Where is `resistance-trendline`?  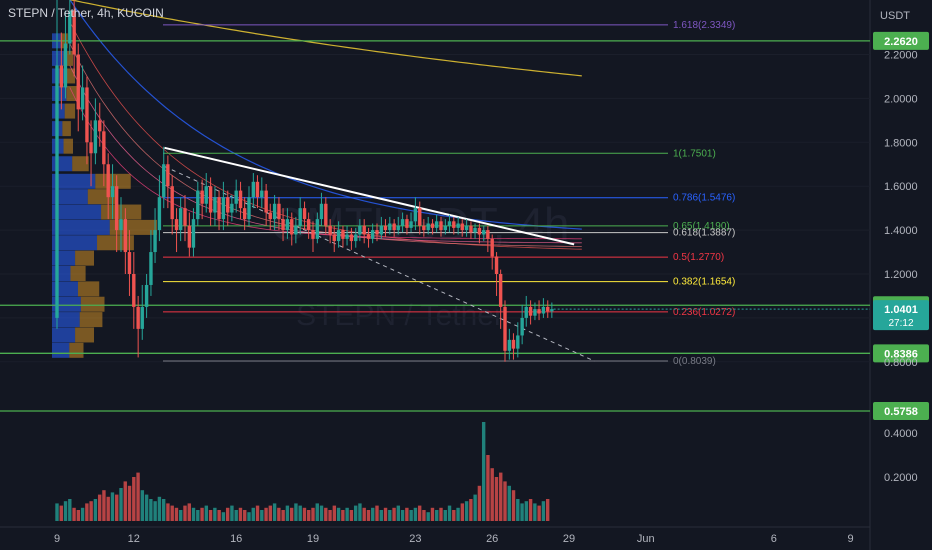 resistance-trendline is located at coordinates (369, 196).